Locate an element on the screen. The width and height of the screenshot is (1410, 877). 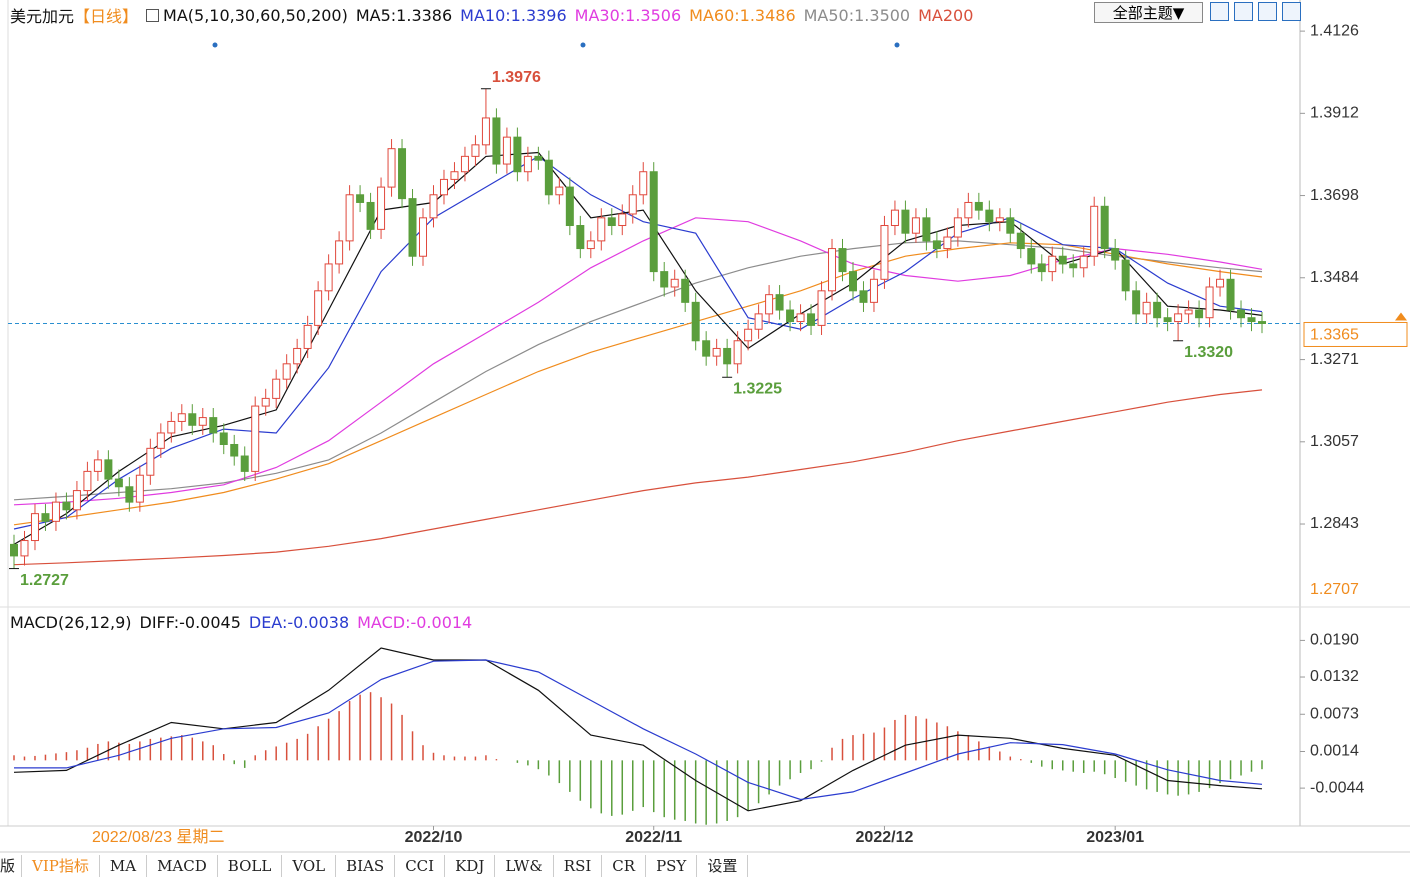
period: 【日线】 is located at coordinates (106, 16).